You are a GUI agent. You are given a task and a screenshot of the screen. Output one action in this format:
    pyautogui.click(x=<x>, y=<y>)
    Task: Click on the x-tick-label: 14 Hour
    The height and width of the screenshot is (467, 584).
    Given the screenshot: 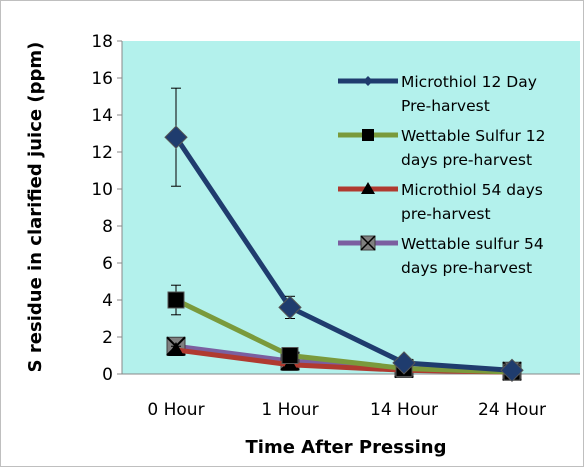 What is the action you would take?
    pyautogui.click(x=404, y=410)
    